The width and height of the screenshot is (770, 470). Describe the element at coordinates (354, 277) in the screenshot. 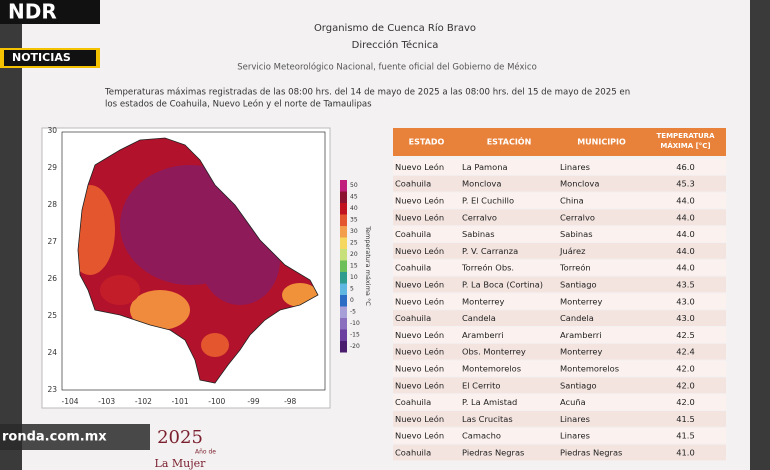

I see `colorbar-label: 10` at that location.